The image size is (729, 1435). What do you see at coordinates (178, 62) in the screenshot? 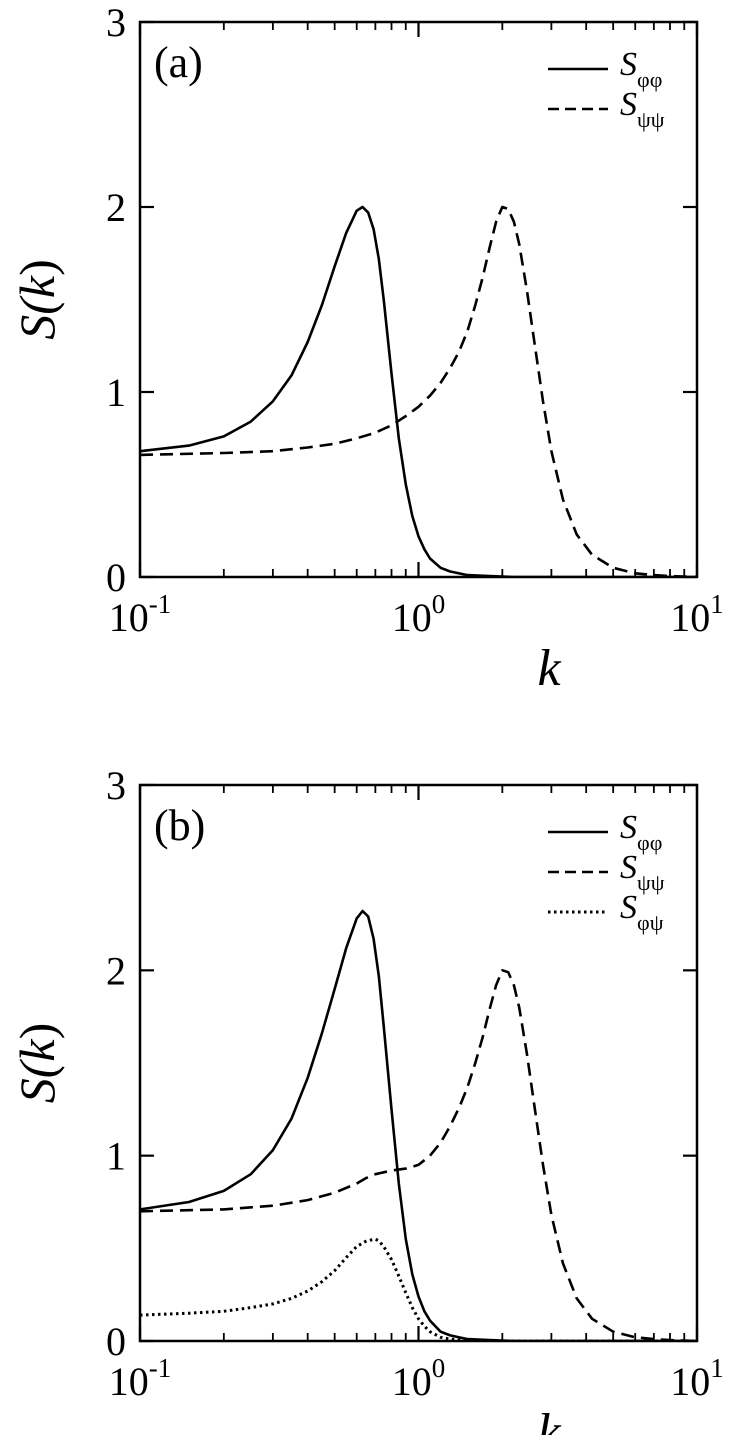
I see `panel-label: (a)` at bounding box center [178, 62].